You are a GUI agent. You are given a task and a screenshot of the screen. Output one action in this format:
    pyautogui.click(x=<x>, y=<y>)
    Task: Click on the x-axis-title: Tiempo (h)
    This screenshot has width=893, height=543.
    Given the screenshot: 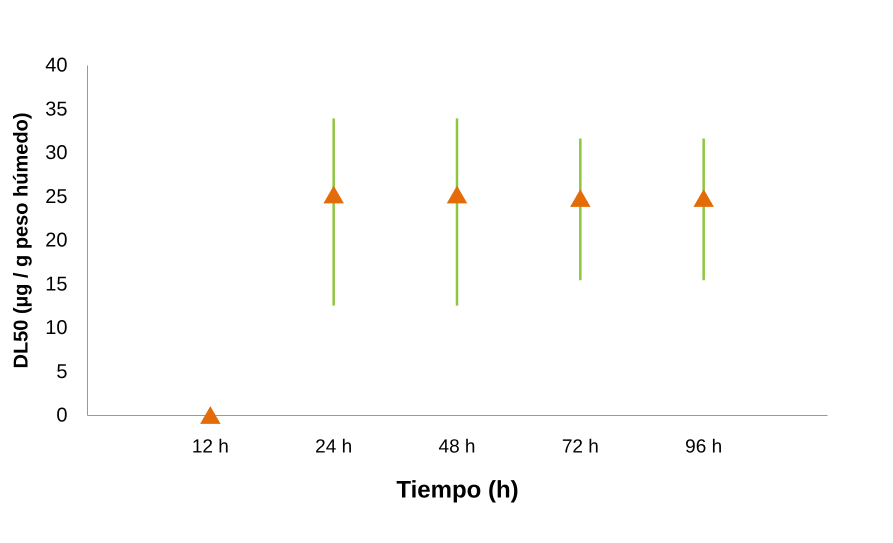 What is the action you would take?
    pyautogui.click(x=457, y=490)
    